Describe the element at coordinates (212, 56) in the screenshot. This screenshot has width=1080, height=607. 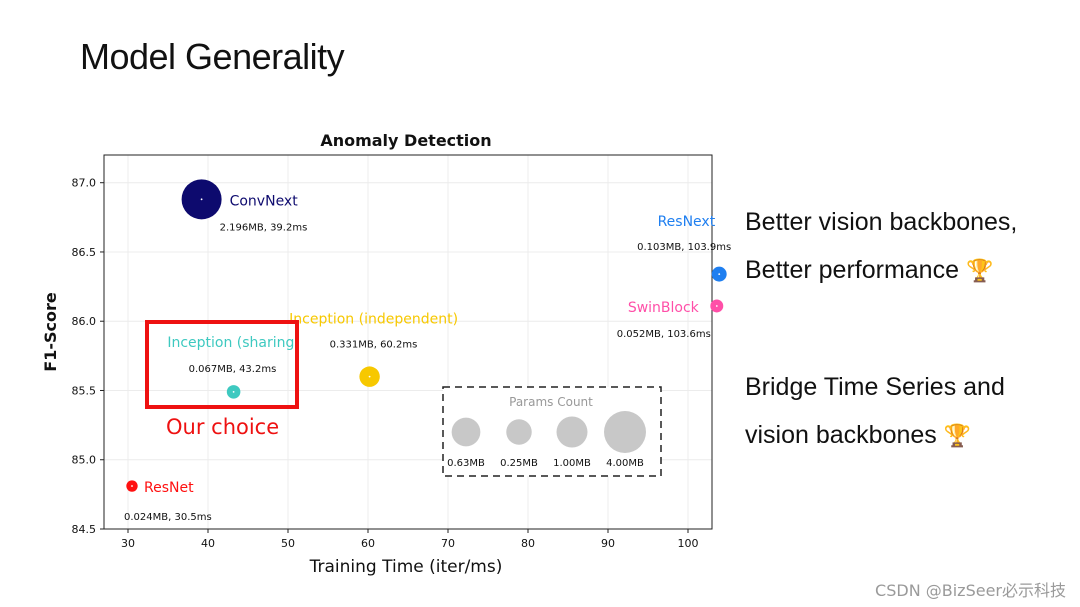
I see `slide-title: Model Generality` at that location.